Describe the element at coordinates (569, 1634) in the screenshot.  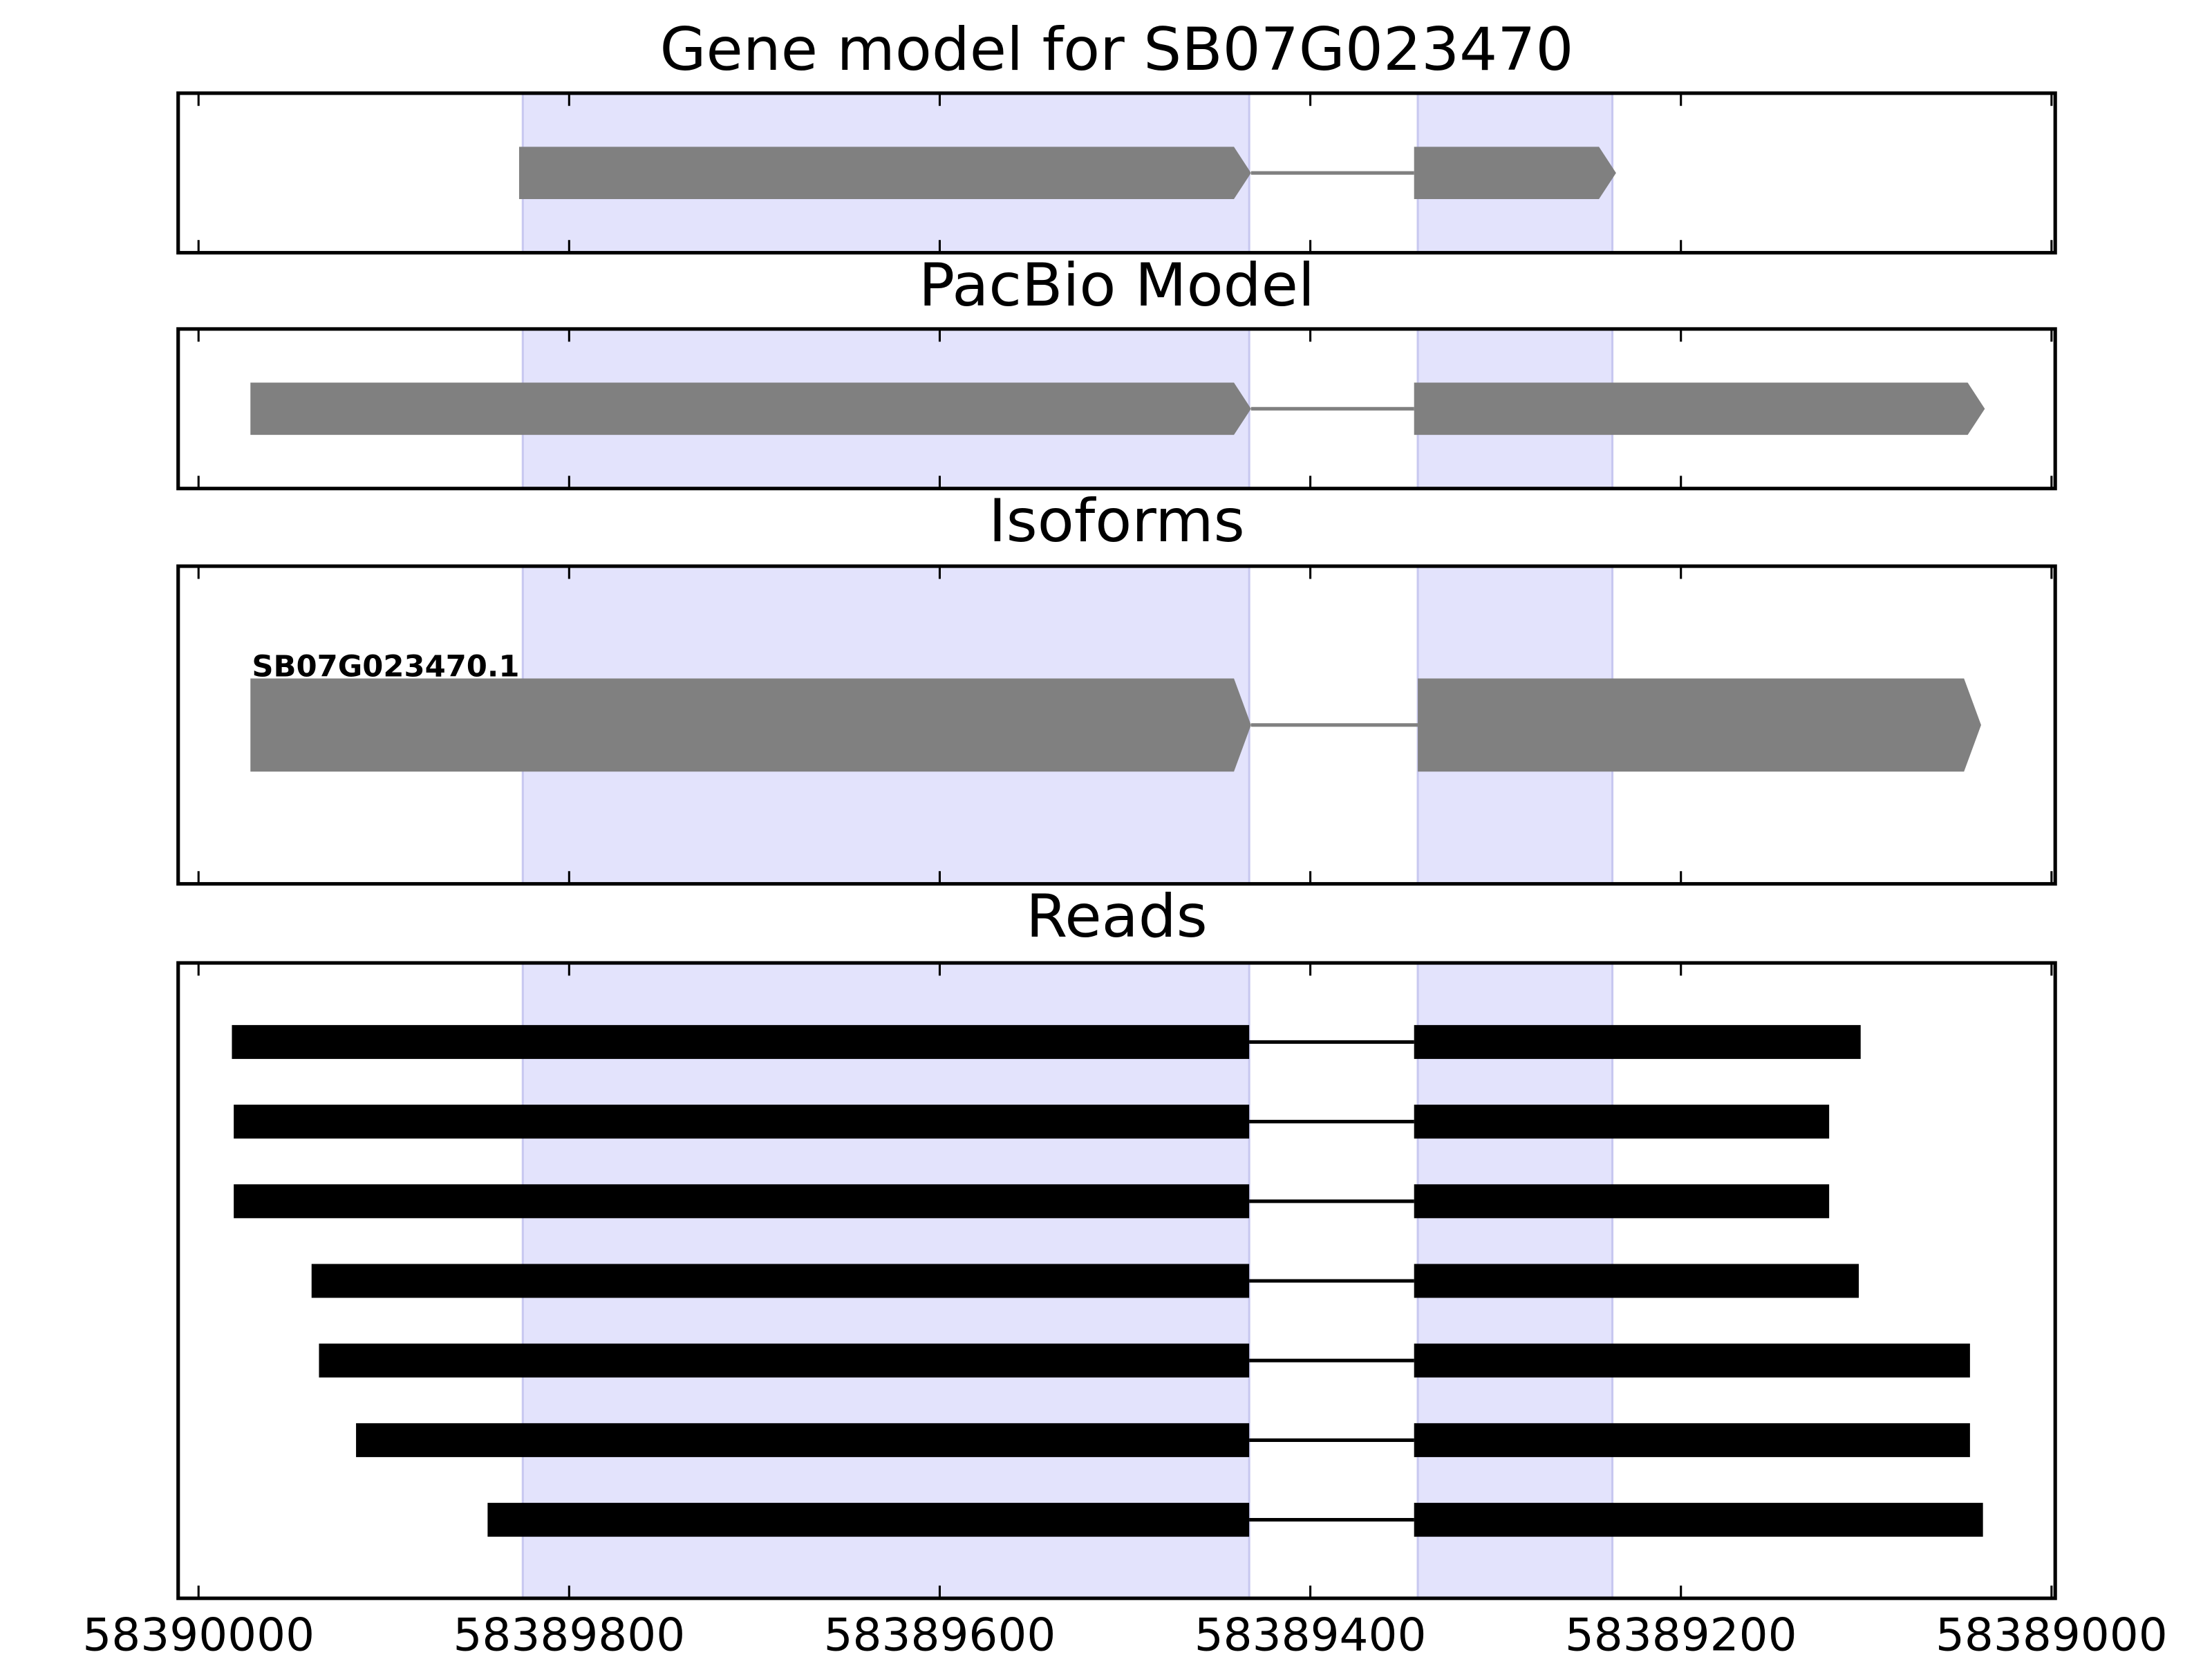
I see `x-tick-label: 58389800` at that location.